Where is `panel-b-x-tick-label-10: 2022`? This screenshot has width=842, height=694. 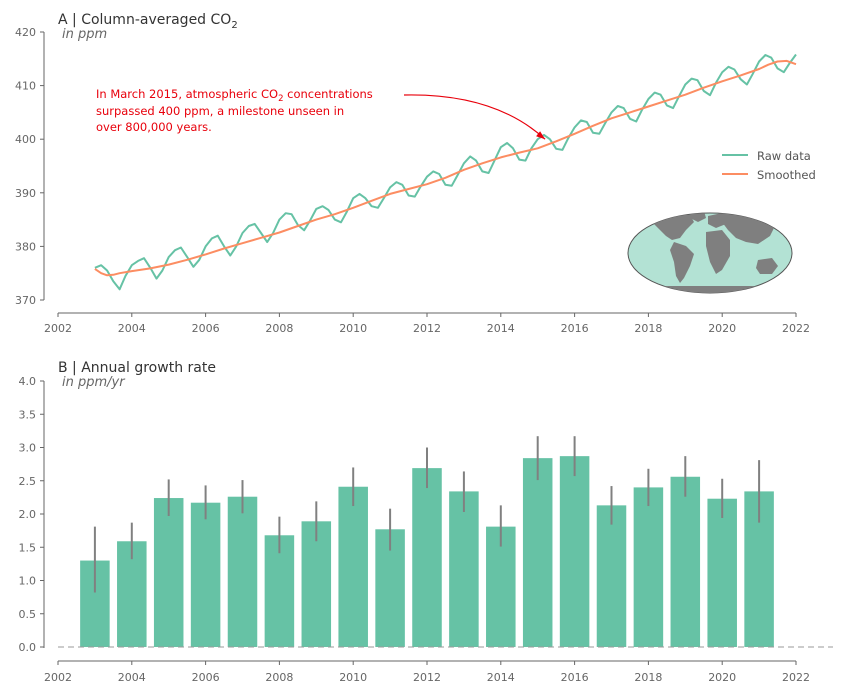 panel-b-x-tick-label-10: 2022 is located at coordinates (796, 677).